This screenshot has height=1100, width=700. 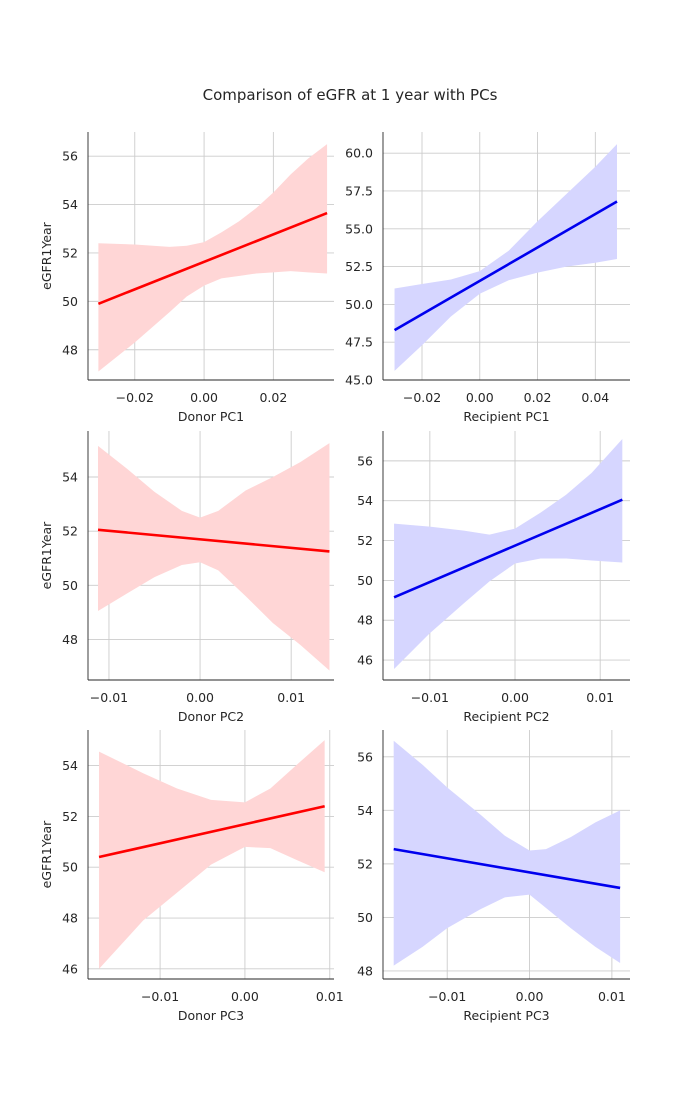 I want to click on x-axis-label: Donor PC2, so click(x=211, y=716).